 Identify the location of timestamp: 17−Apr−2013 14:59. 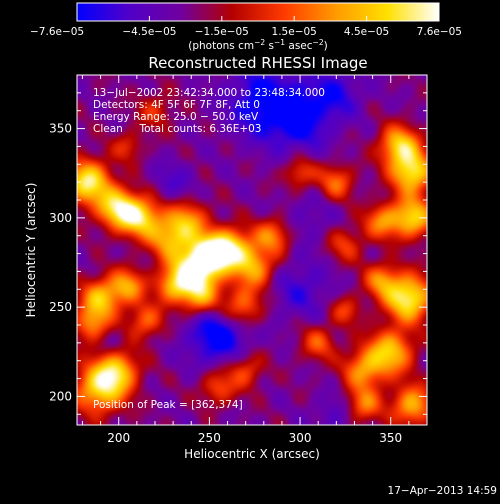
(442, 491).